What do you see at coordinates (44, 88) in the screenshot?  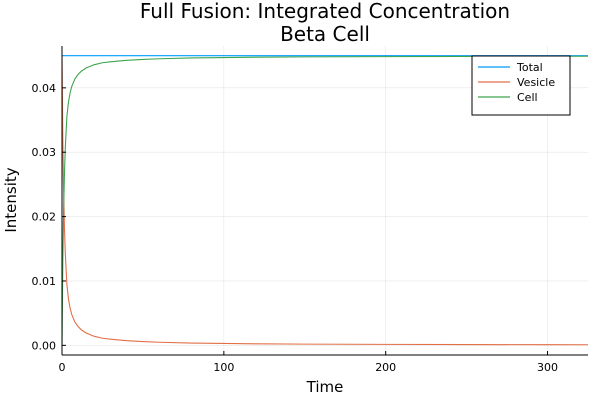 I see `y-tick-label: 0.04` at bounding box center [44, 88].